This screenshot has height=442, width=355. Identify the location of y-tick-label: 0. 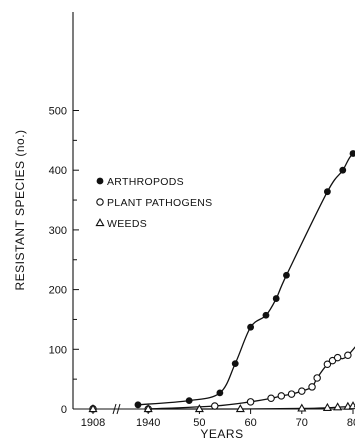
(64, 410).